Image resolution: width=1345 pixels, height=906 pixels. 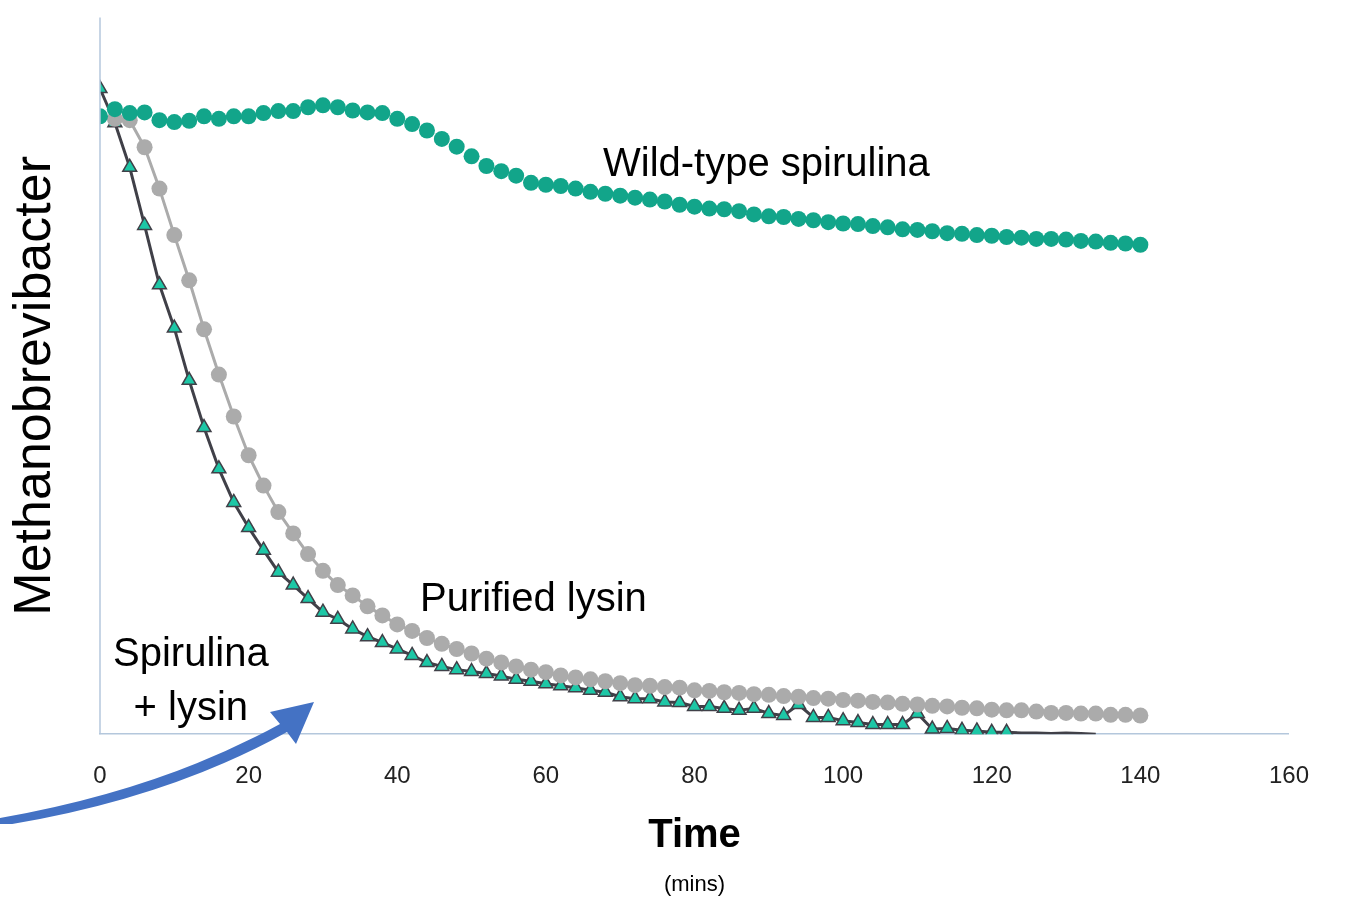 What do you see at coordinates (32, 386) in the screenshot?
I see `y-axis-title: Methanobrevibacter` at bounding box center [32, 386].